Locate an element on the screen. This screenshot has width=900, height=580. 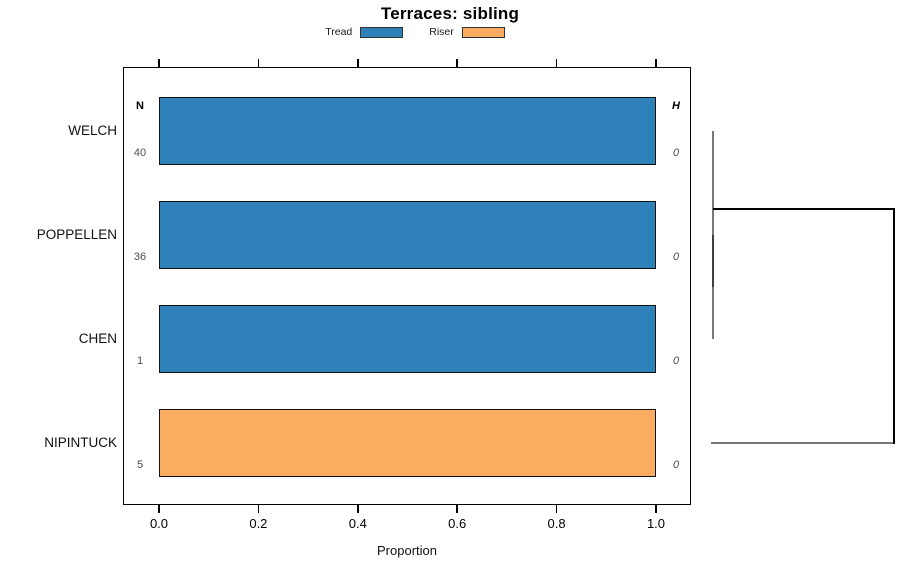
bar-chen is located at coordinates (407, 339).